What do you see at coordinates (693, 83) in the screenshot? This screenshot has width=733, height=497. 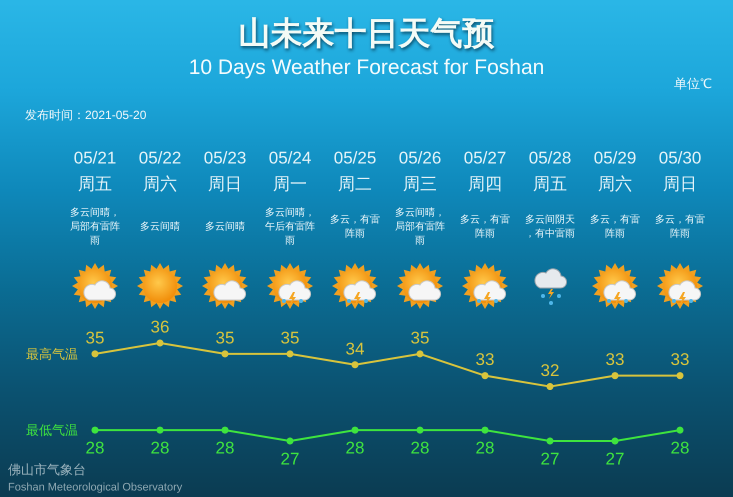 I see `text: 单位℃` at bounding box center [693, 83].